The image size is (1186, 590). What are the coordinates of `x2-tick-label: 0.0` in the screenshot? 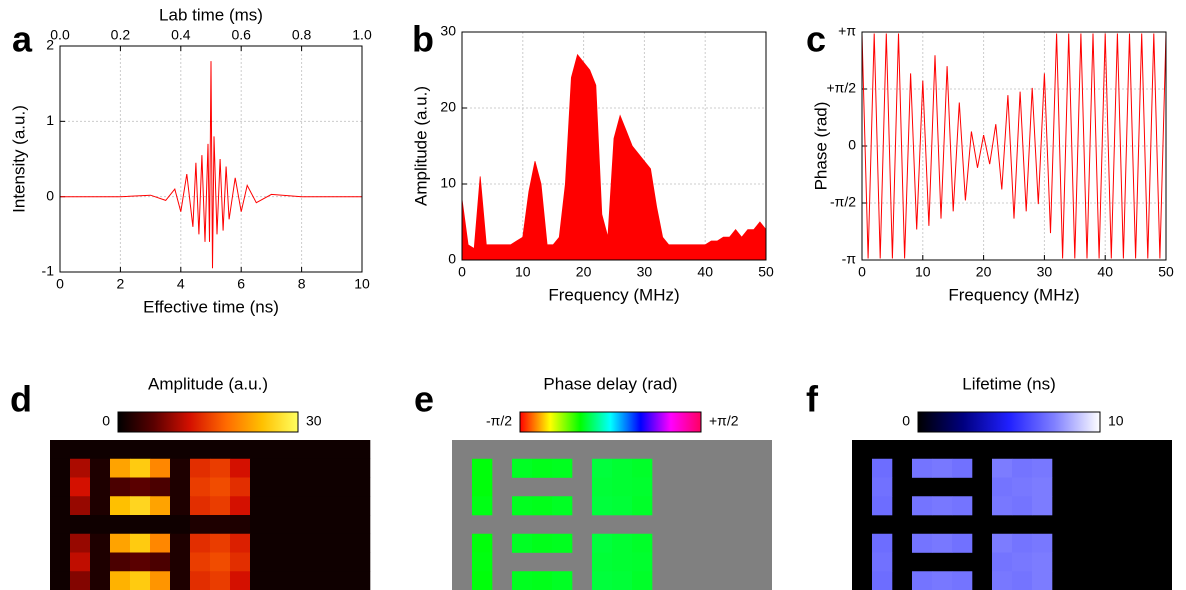 It's located at (60, 35).